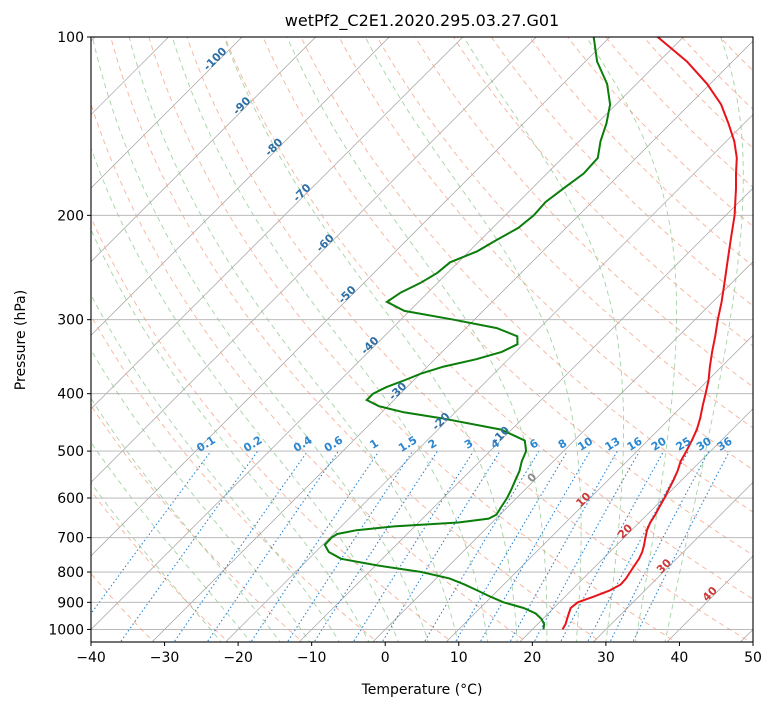 The image size is (775, 708). Describe the element at coordinates (753, 658) in the screenshot. I see `x-tick-label: 50` at that location.